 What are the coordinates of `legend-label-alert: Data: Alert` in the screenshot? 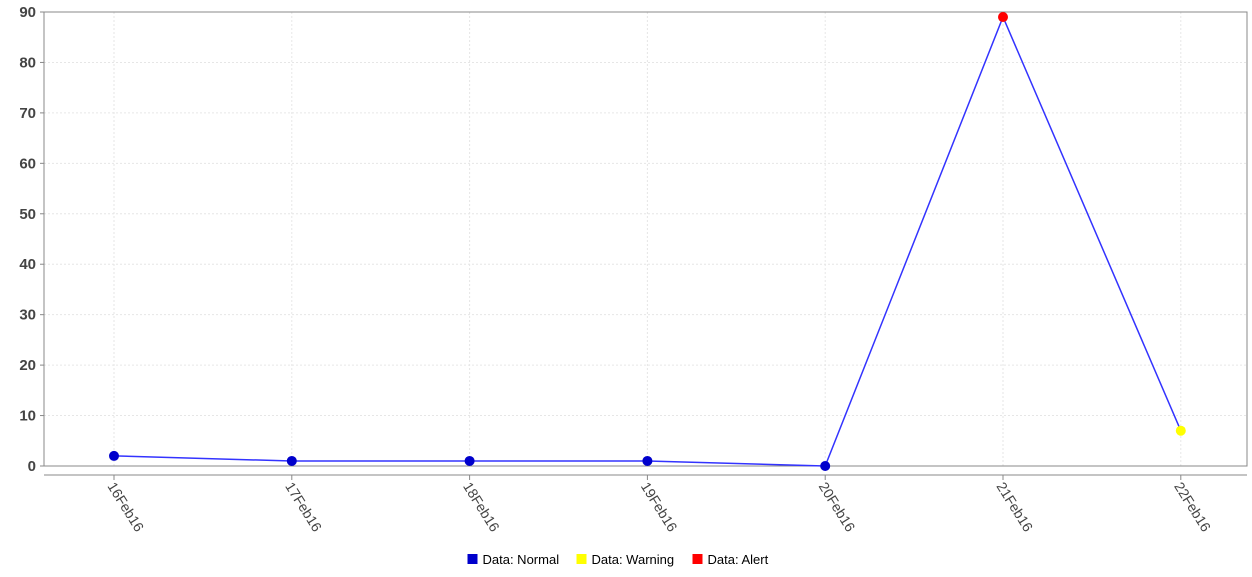 It's located at (738, 559).